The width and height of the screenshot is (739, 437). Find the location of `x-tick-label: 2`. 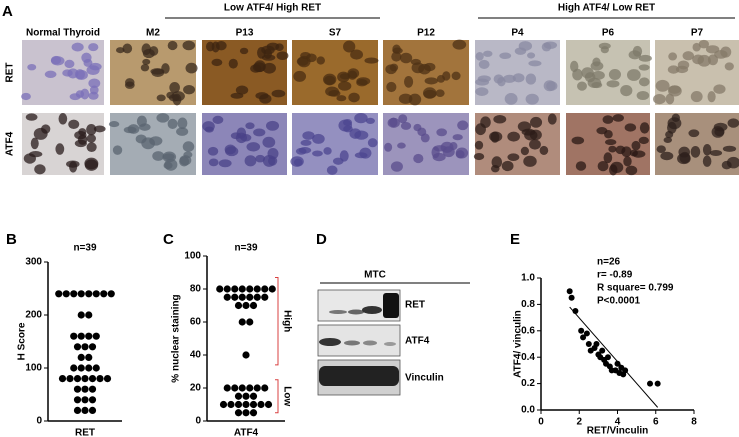

x-tick-label: 2 is located at coordinates (579, 422).